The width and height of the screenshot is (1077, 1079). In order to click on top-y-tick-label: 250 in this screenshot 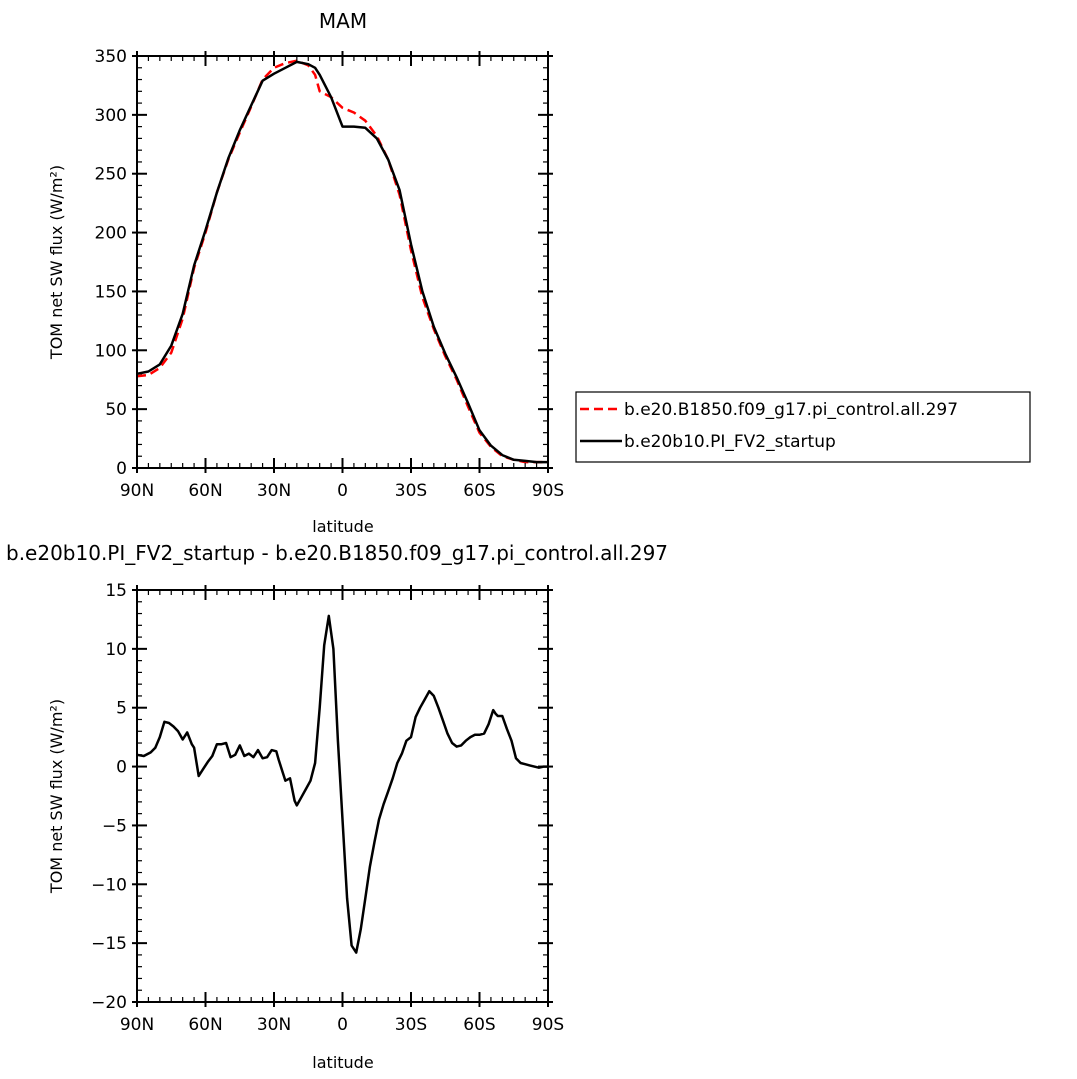, I will do `click(111, 175)`.